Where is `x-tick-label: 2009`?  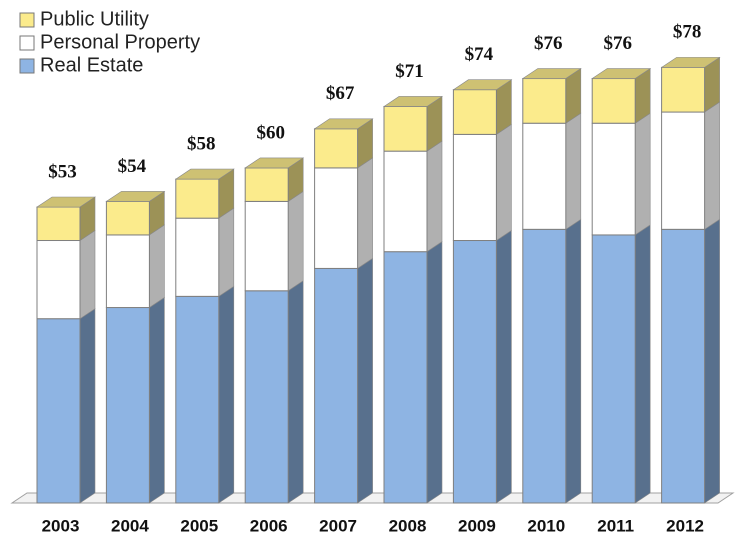 x-tick-label: 2009 is located at coordinates (477, 525).